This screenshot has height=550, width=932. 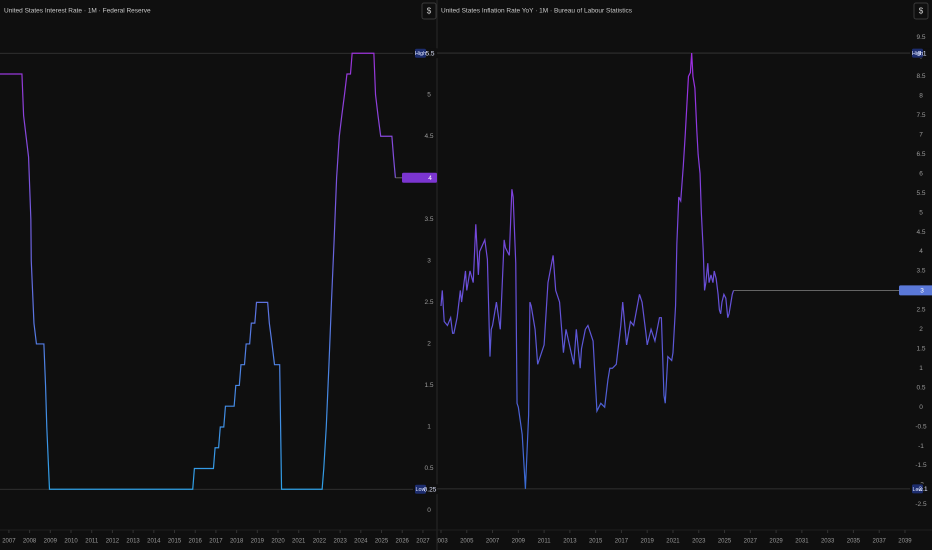 What do you see at coordinates (921, 135) in the screenshot?
I see `y-tick-label: 7` at bounding box center [921, 135].